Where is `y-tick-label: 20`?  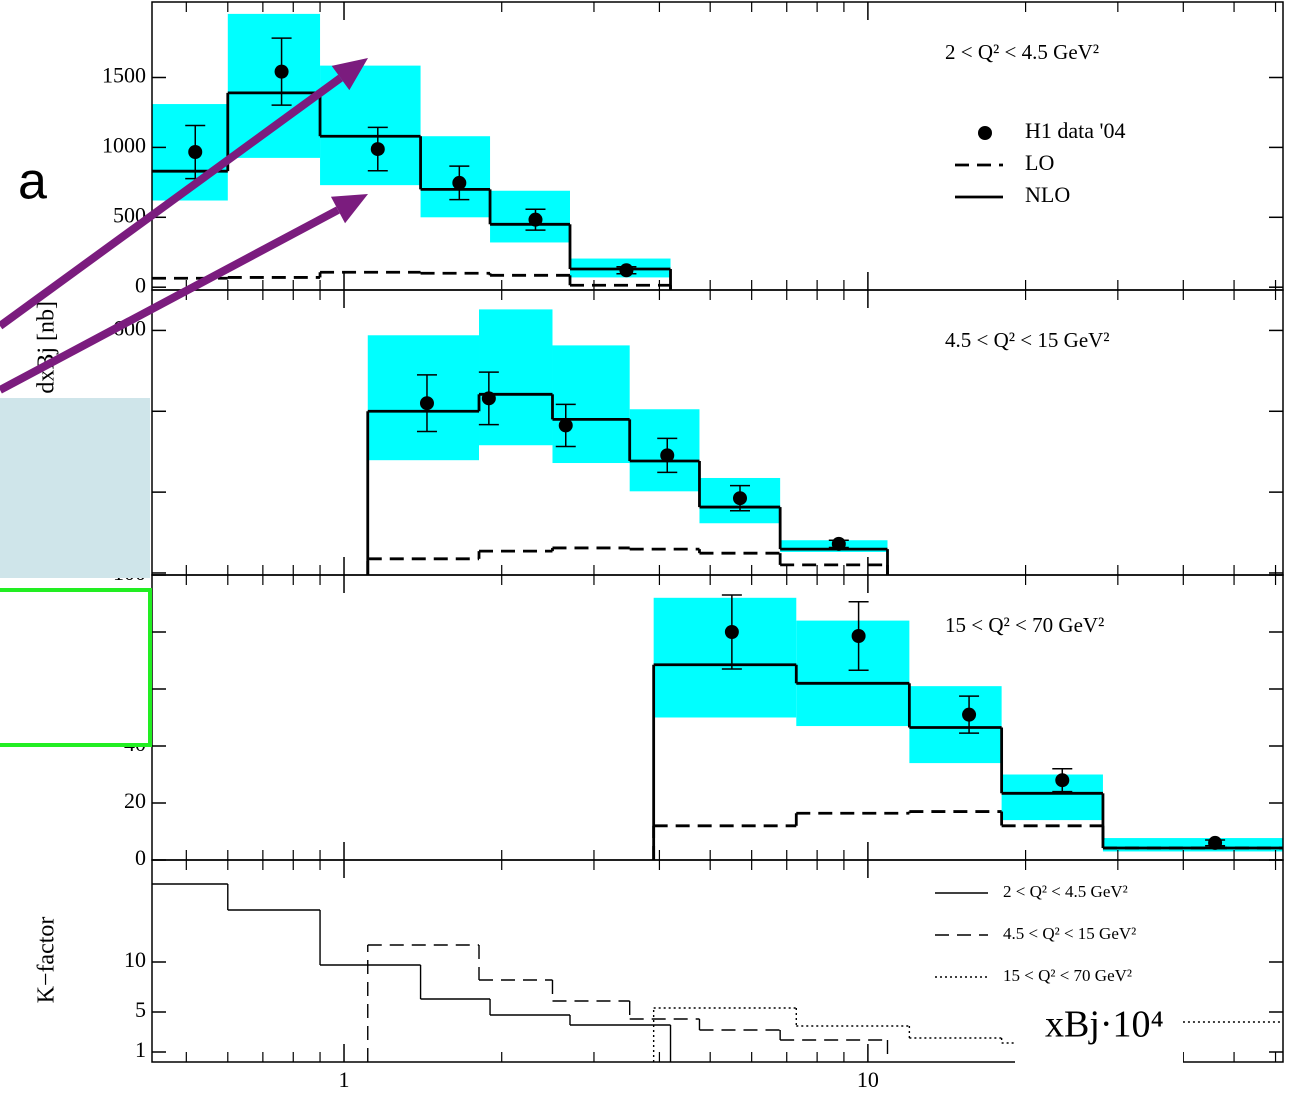
y-tick-label: 20 is located at coordinates (135, 800).